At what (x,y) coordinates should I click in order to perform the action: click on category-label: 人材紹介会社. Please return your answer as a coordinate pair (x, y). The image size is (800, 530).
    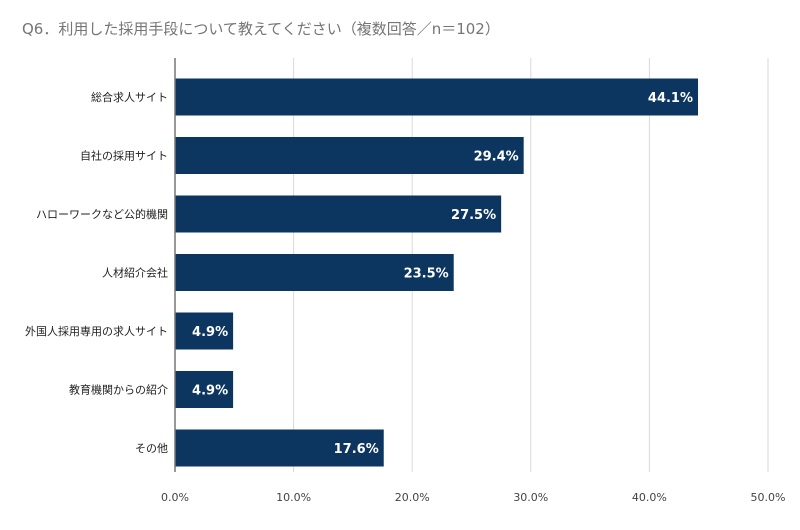
    Looking at the image, I should click on (135, 273).